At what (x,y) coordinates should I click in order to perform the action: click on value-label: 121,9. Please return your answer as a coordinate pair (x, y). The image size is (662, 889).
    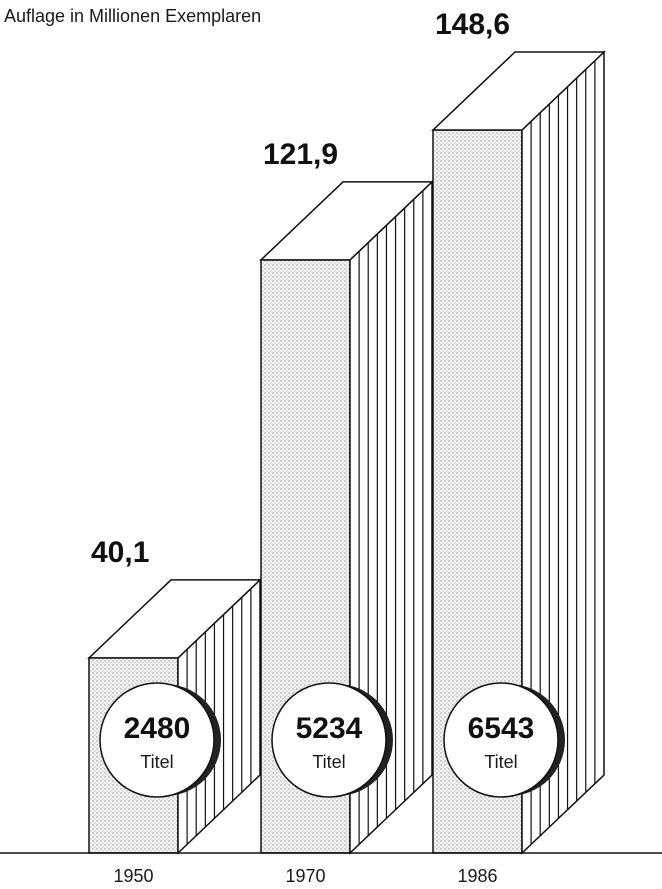
    Looking at the image, I should click on (300, 154).